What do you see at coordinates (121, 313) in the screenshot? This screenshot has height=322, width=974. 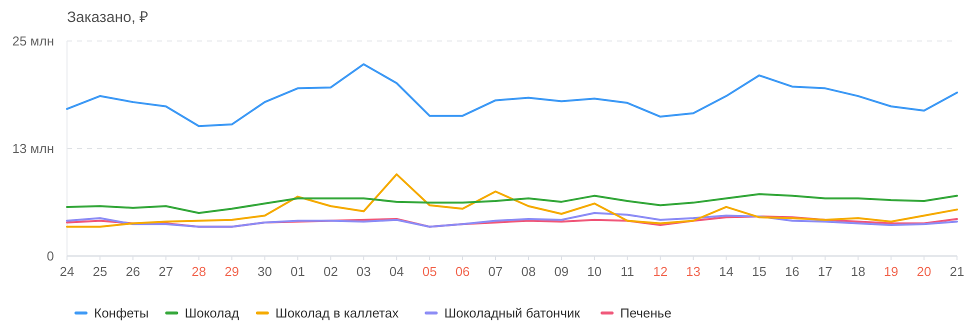 I see `legend-label: Конфеты` at bounding box center [121, 313].